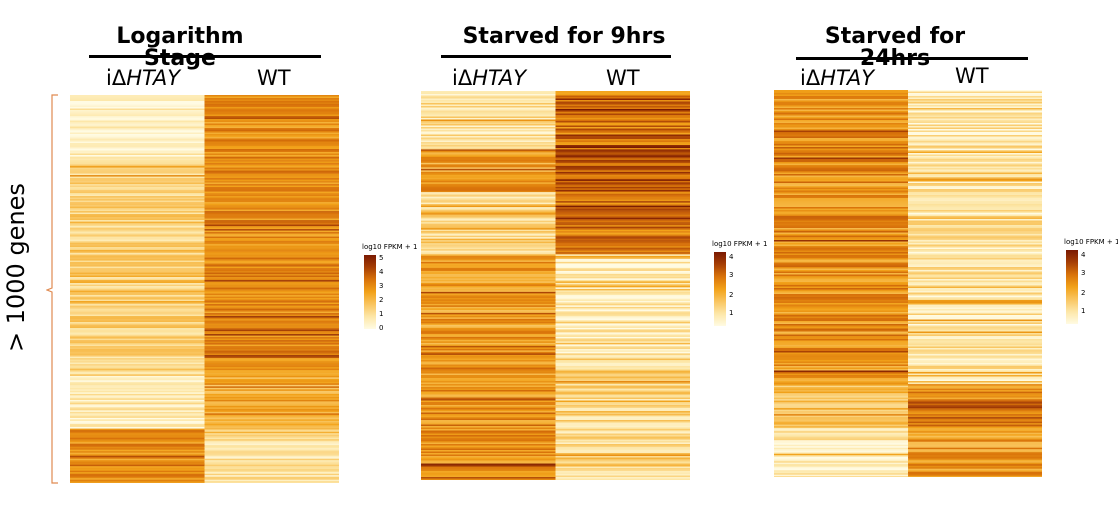 This screenshot has width=1118, height=508. I want to click on col-label-mutant: iΔHTAY, so click(489, 78).